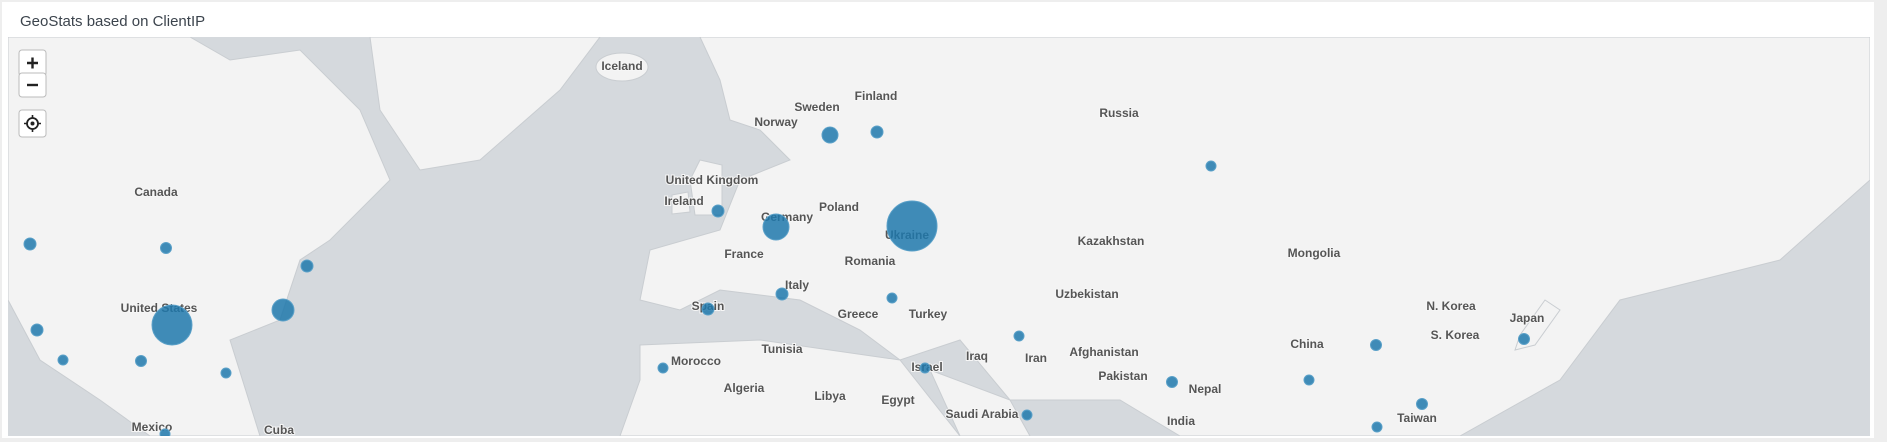 The image size is (1887, 442). I want to click on country-label: Italy, so click(797, 285).